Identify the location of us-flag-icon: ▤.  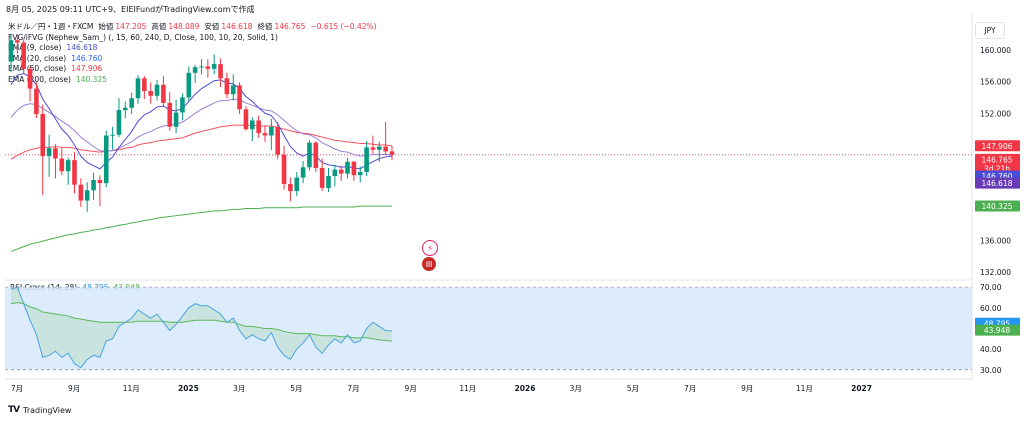
(429, 264).